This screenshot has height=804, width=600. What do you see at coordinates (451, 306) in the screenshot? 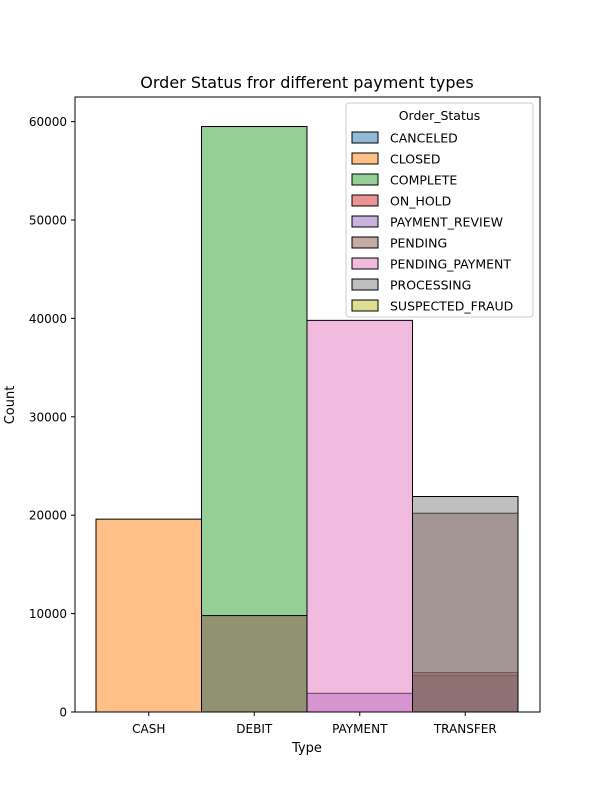
I see `legend-label: SUSPECTED_FRAUD` at bounding box center [451, 306].